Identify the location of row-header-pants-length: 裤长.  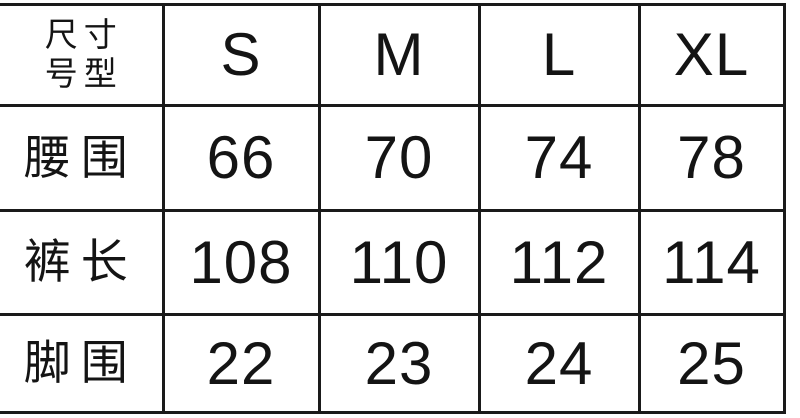
(82, 262).